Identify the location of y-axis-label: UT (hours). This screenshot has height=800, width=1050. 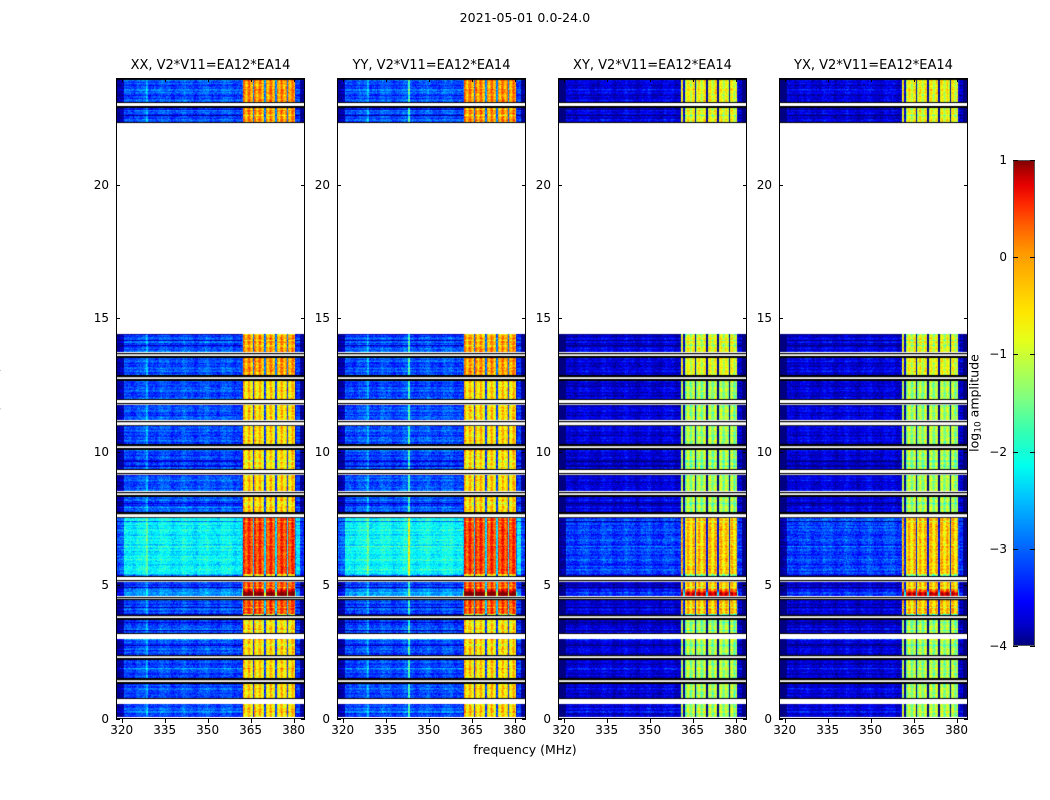
(1, 400).